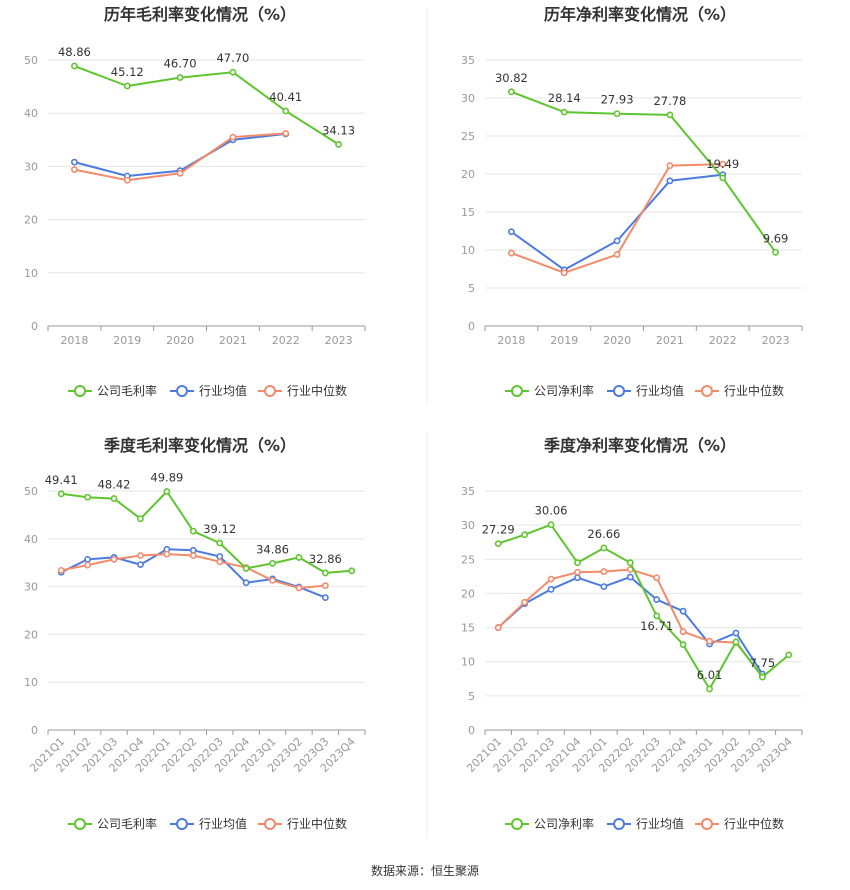 Image resolution: width=850 pixels, height=890 pixels. I want to click on y-tick-label: 30, so click(31, 166).